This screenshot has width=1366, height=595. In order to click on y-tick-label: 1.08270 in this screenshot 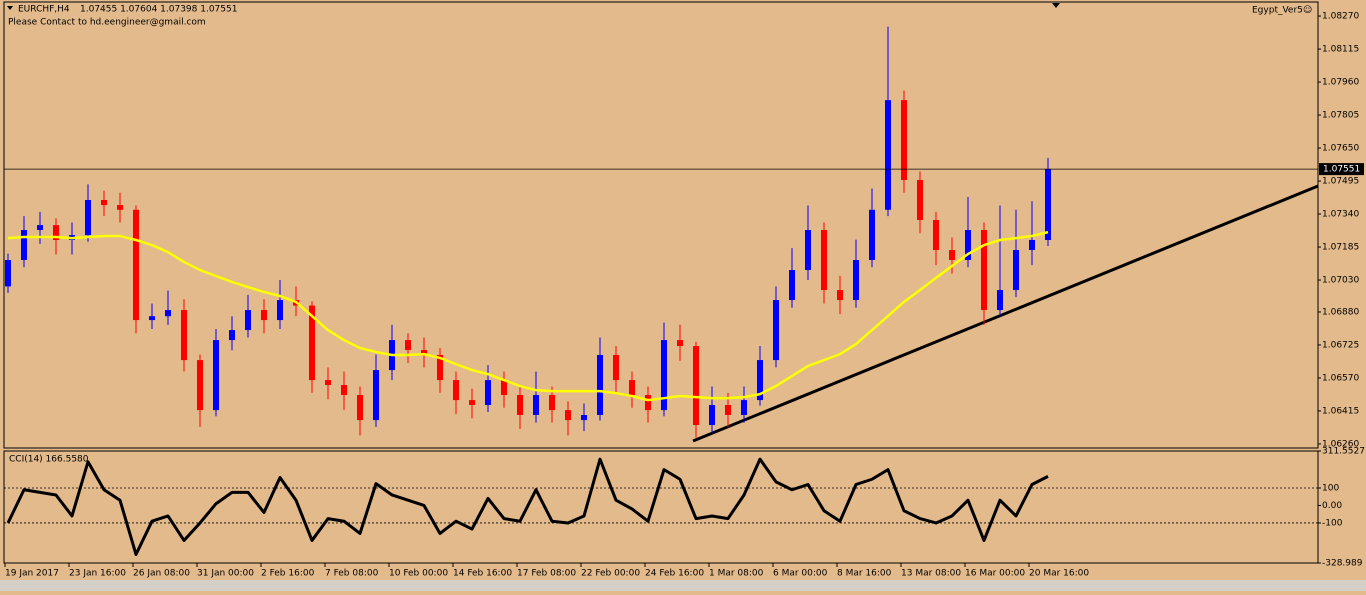, I will do `click(1340, 17)`.